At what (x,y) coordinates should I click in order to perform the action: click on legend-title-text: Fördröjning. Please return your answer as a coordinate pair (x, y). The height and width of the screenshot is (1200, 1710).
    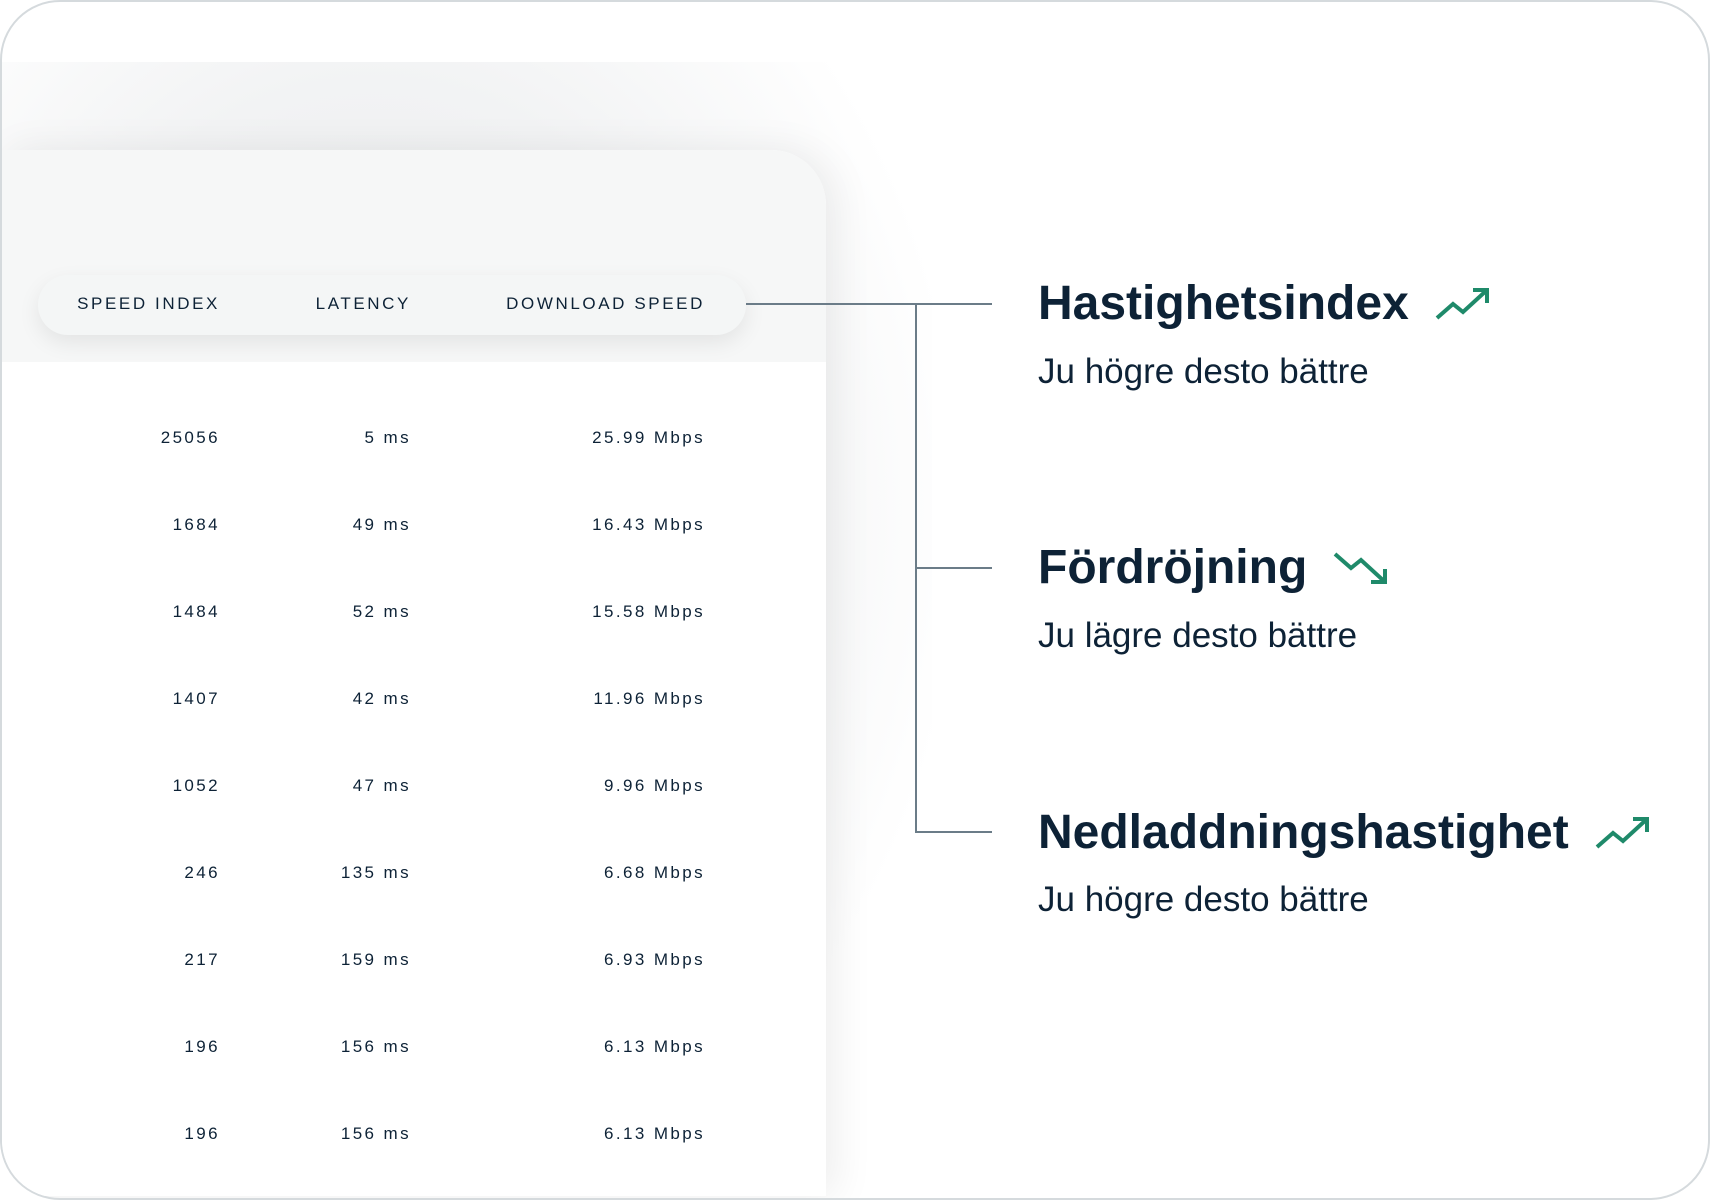
    Looking at the image, I should click on (1173, 567).